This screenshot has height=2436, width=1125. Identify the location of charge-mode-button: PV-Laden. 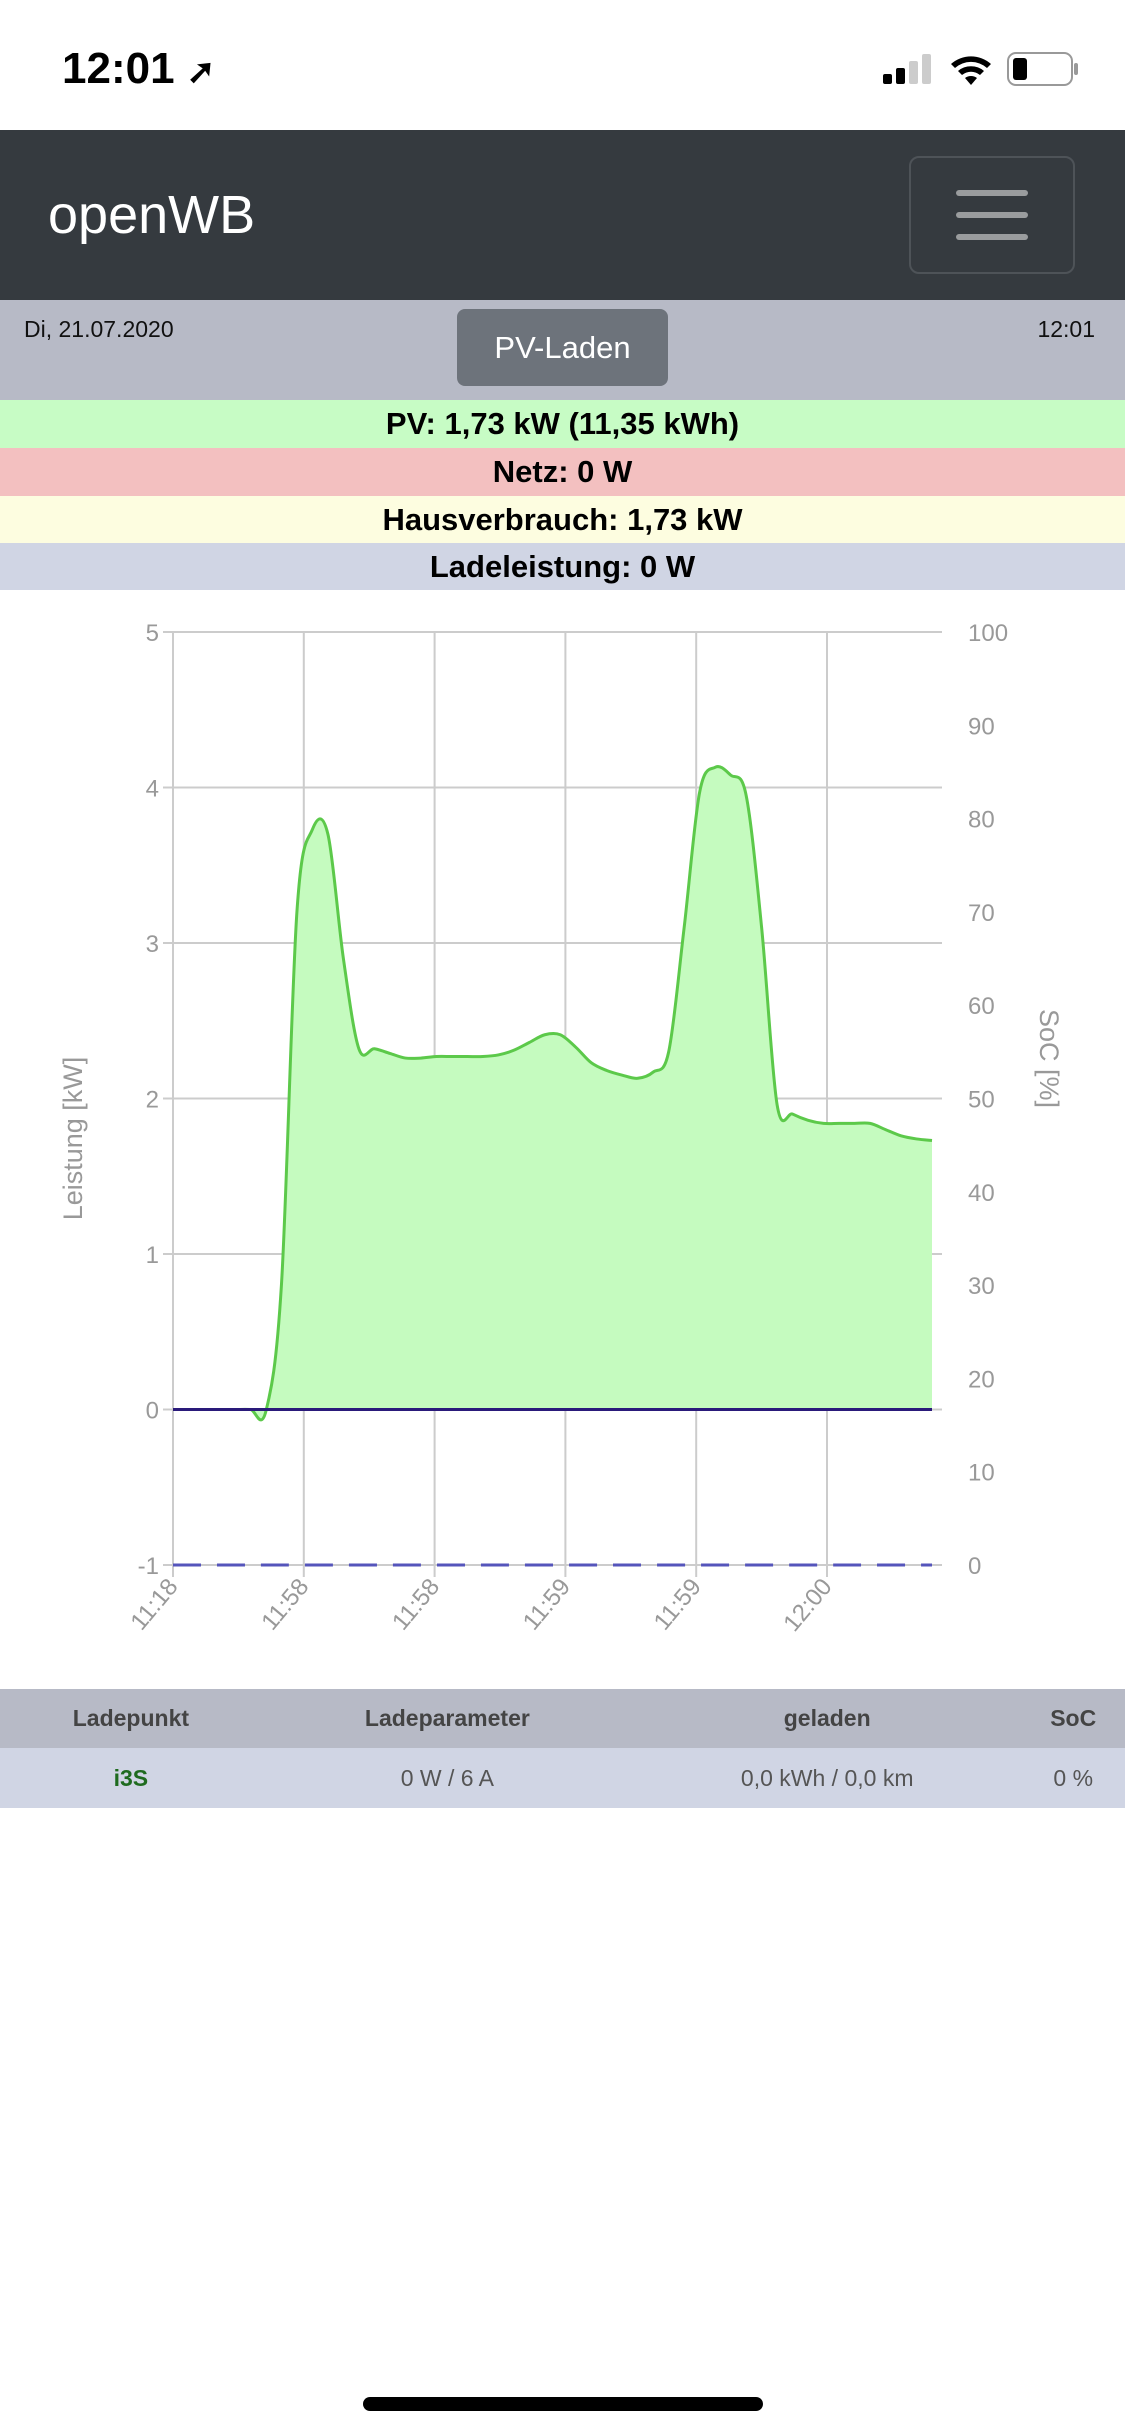
(562, 347).